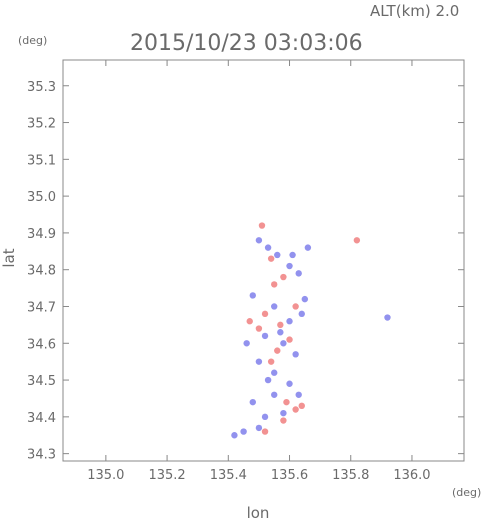 Image resolution: width=491 pixels, height=521 pixels. What do you see at coordinates (41, 87) in the screenshot?
I see `y-tick-label: 35.3` at bounding box center [41, 87].